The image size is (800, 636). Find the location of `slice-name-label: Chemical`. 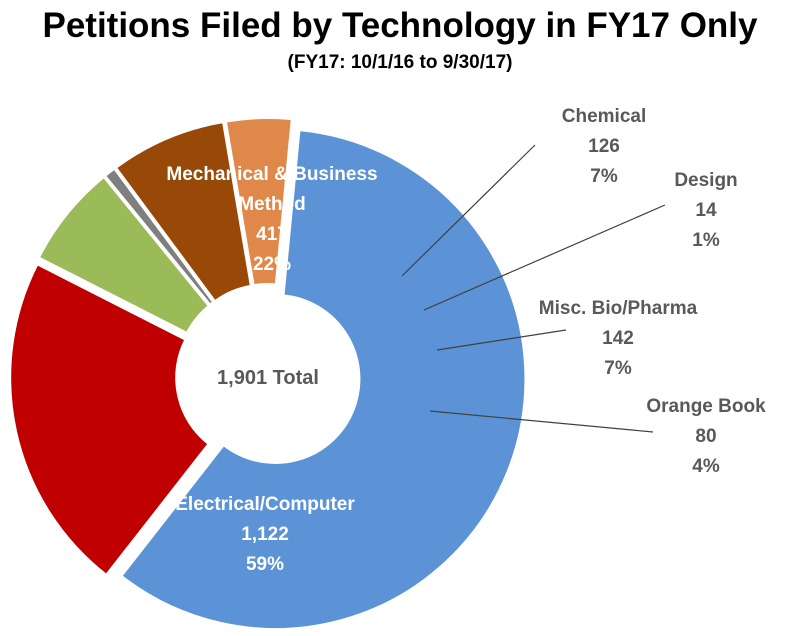

slice-name-label: Chemical is located at coordinates (604, 116).